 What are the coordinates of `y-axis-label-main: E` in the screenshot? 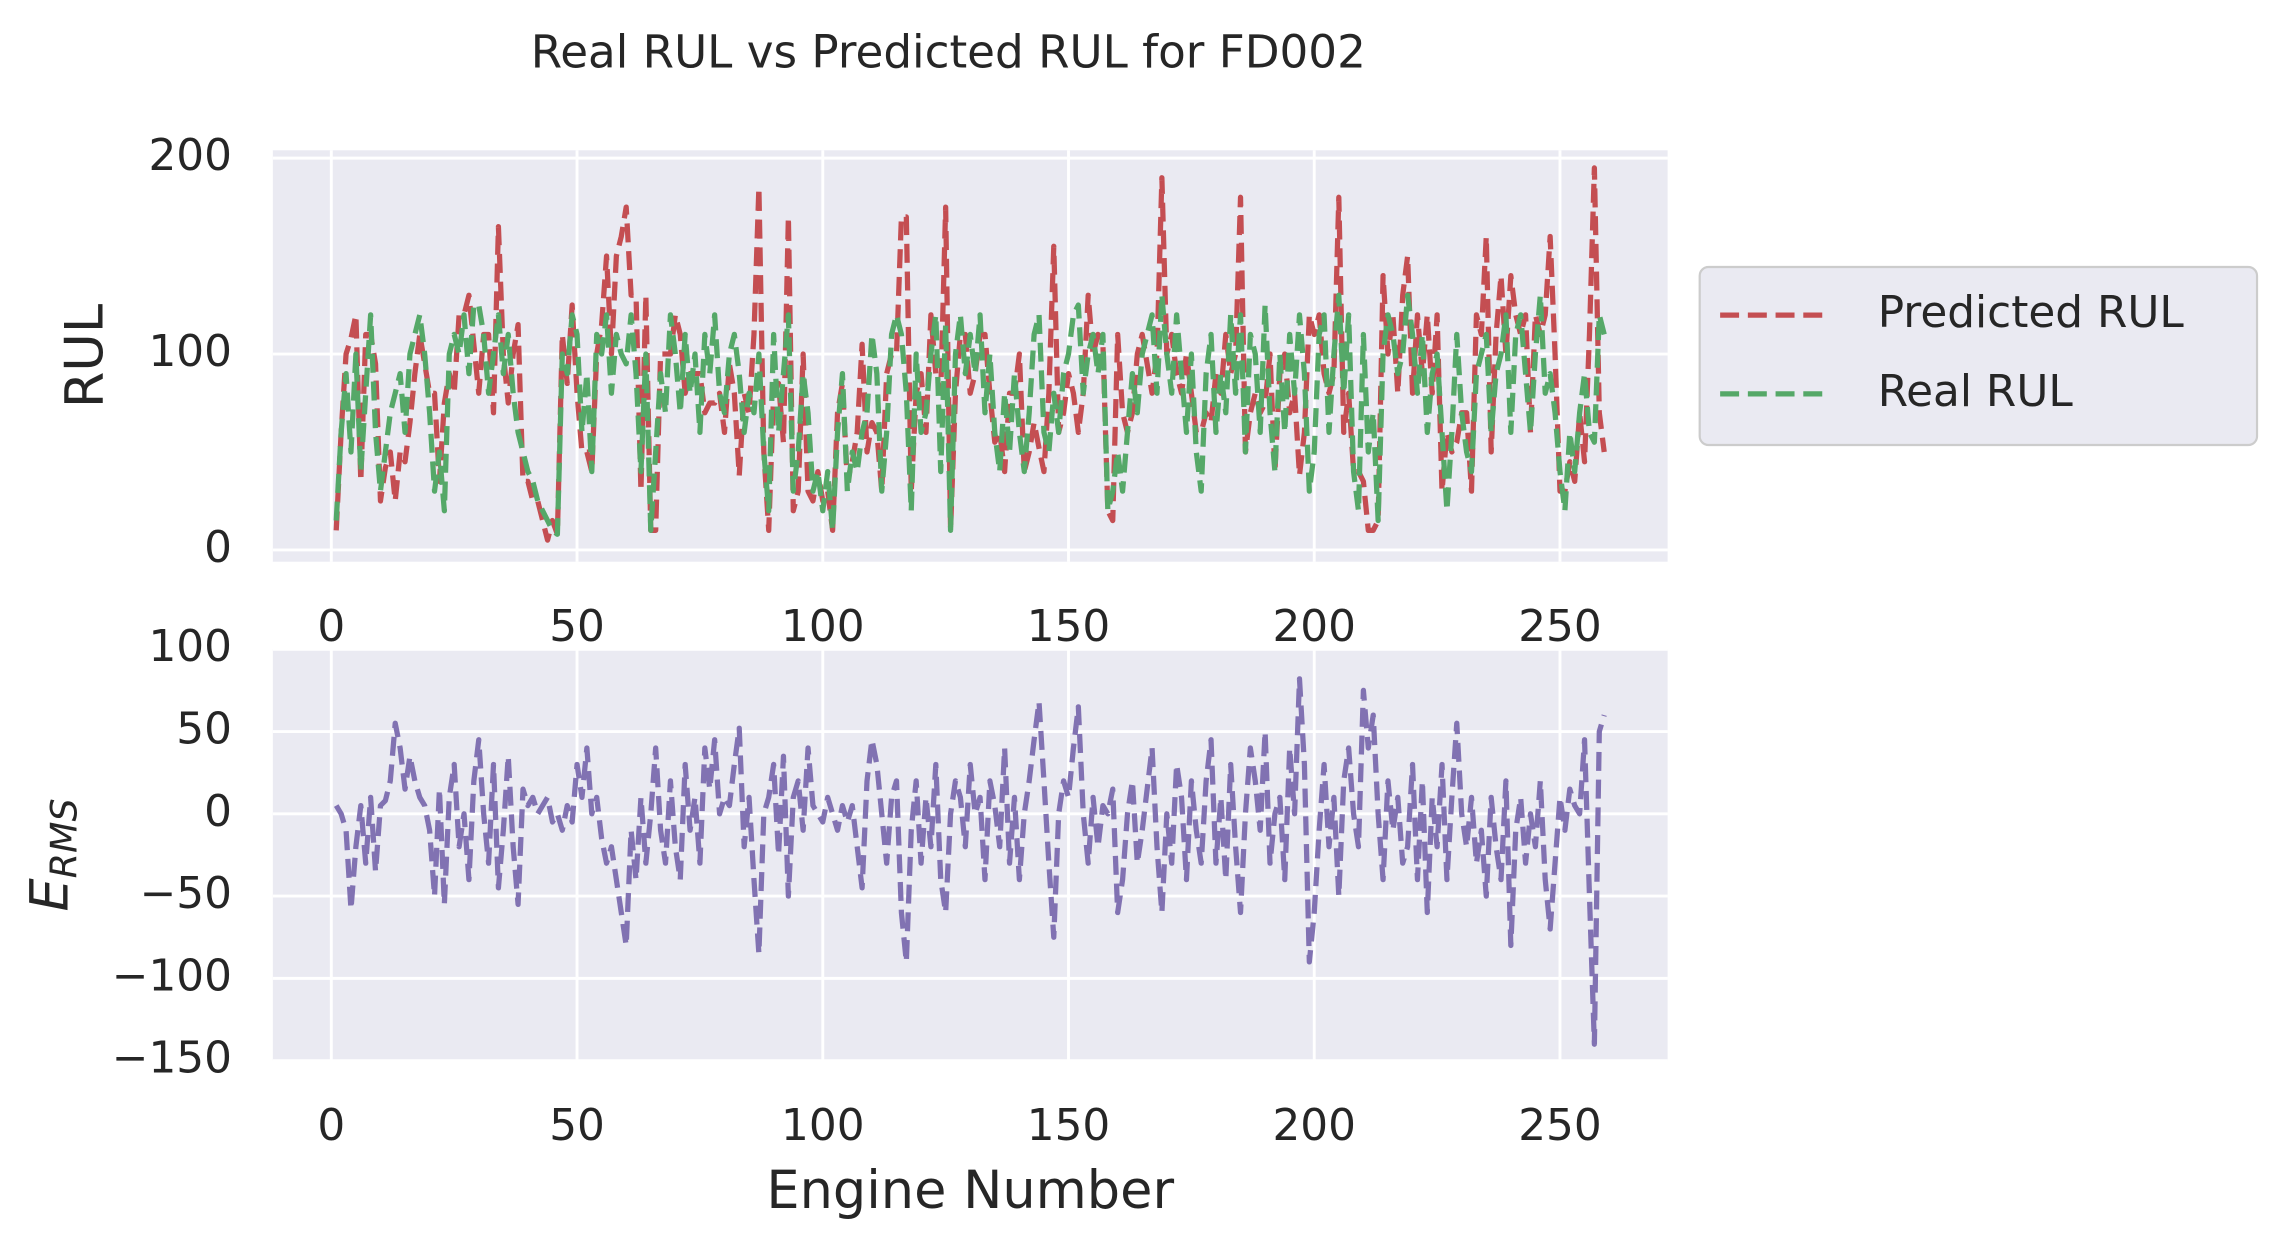 It's located at (49, 895).